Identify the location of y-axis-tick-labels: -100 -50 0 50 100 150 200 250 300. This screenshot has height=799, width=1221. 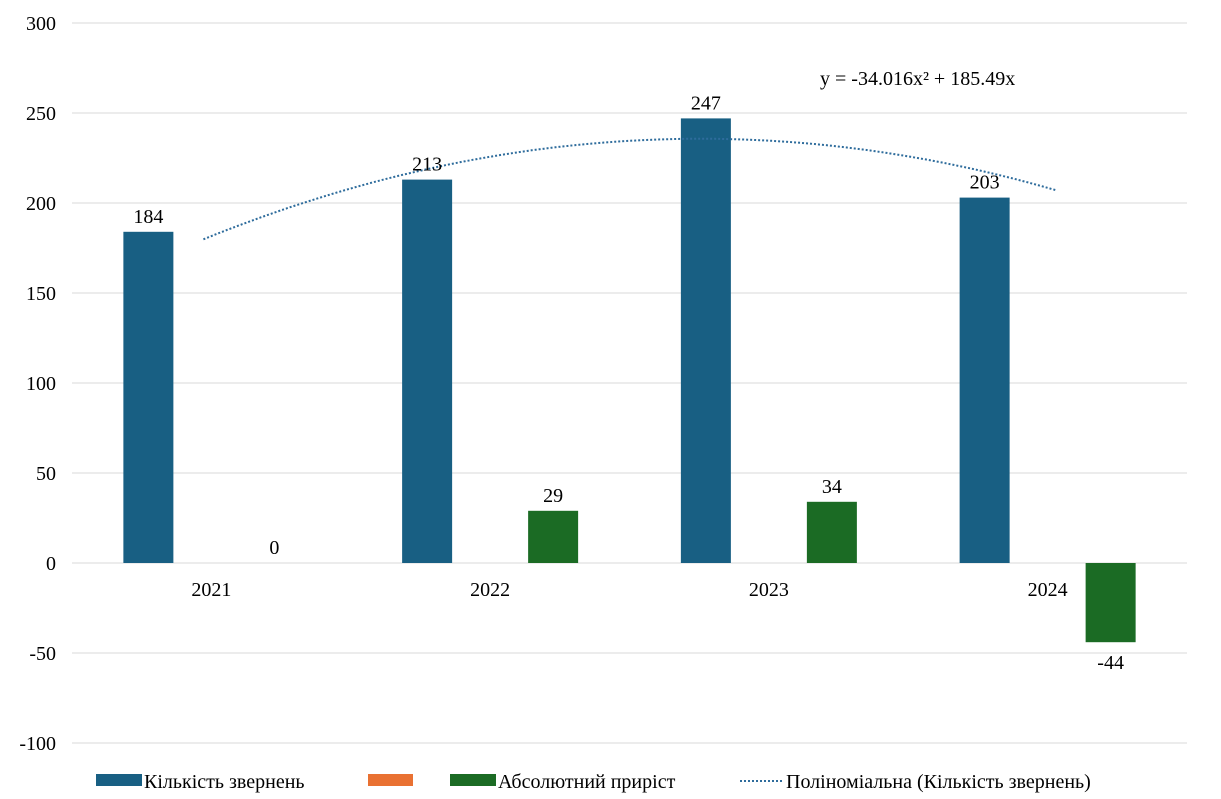
(37, 384).